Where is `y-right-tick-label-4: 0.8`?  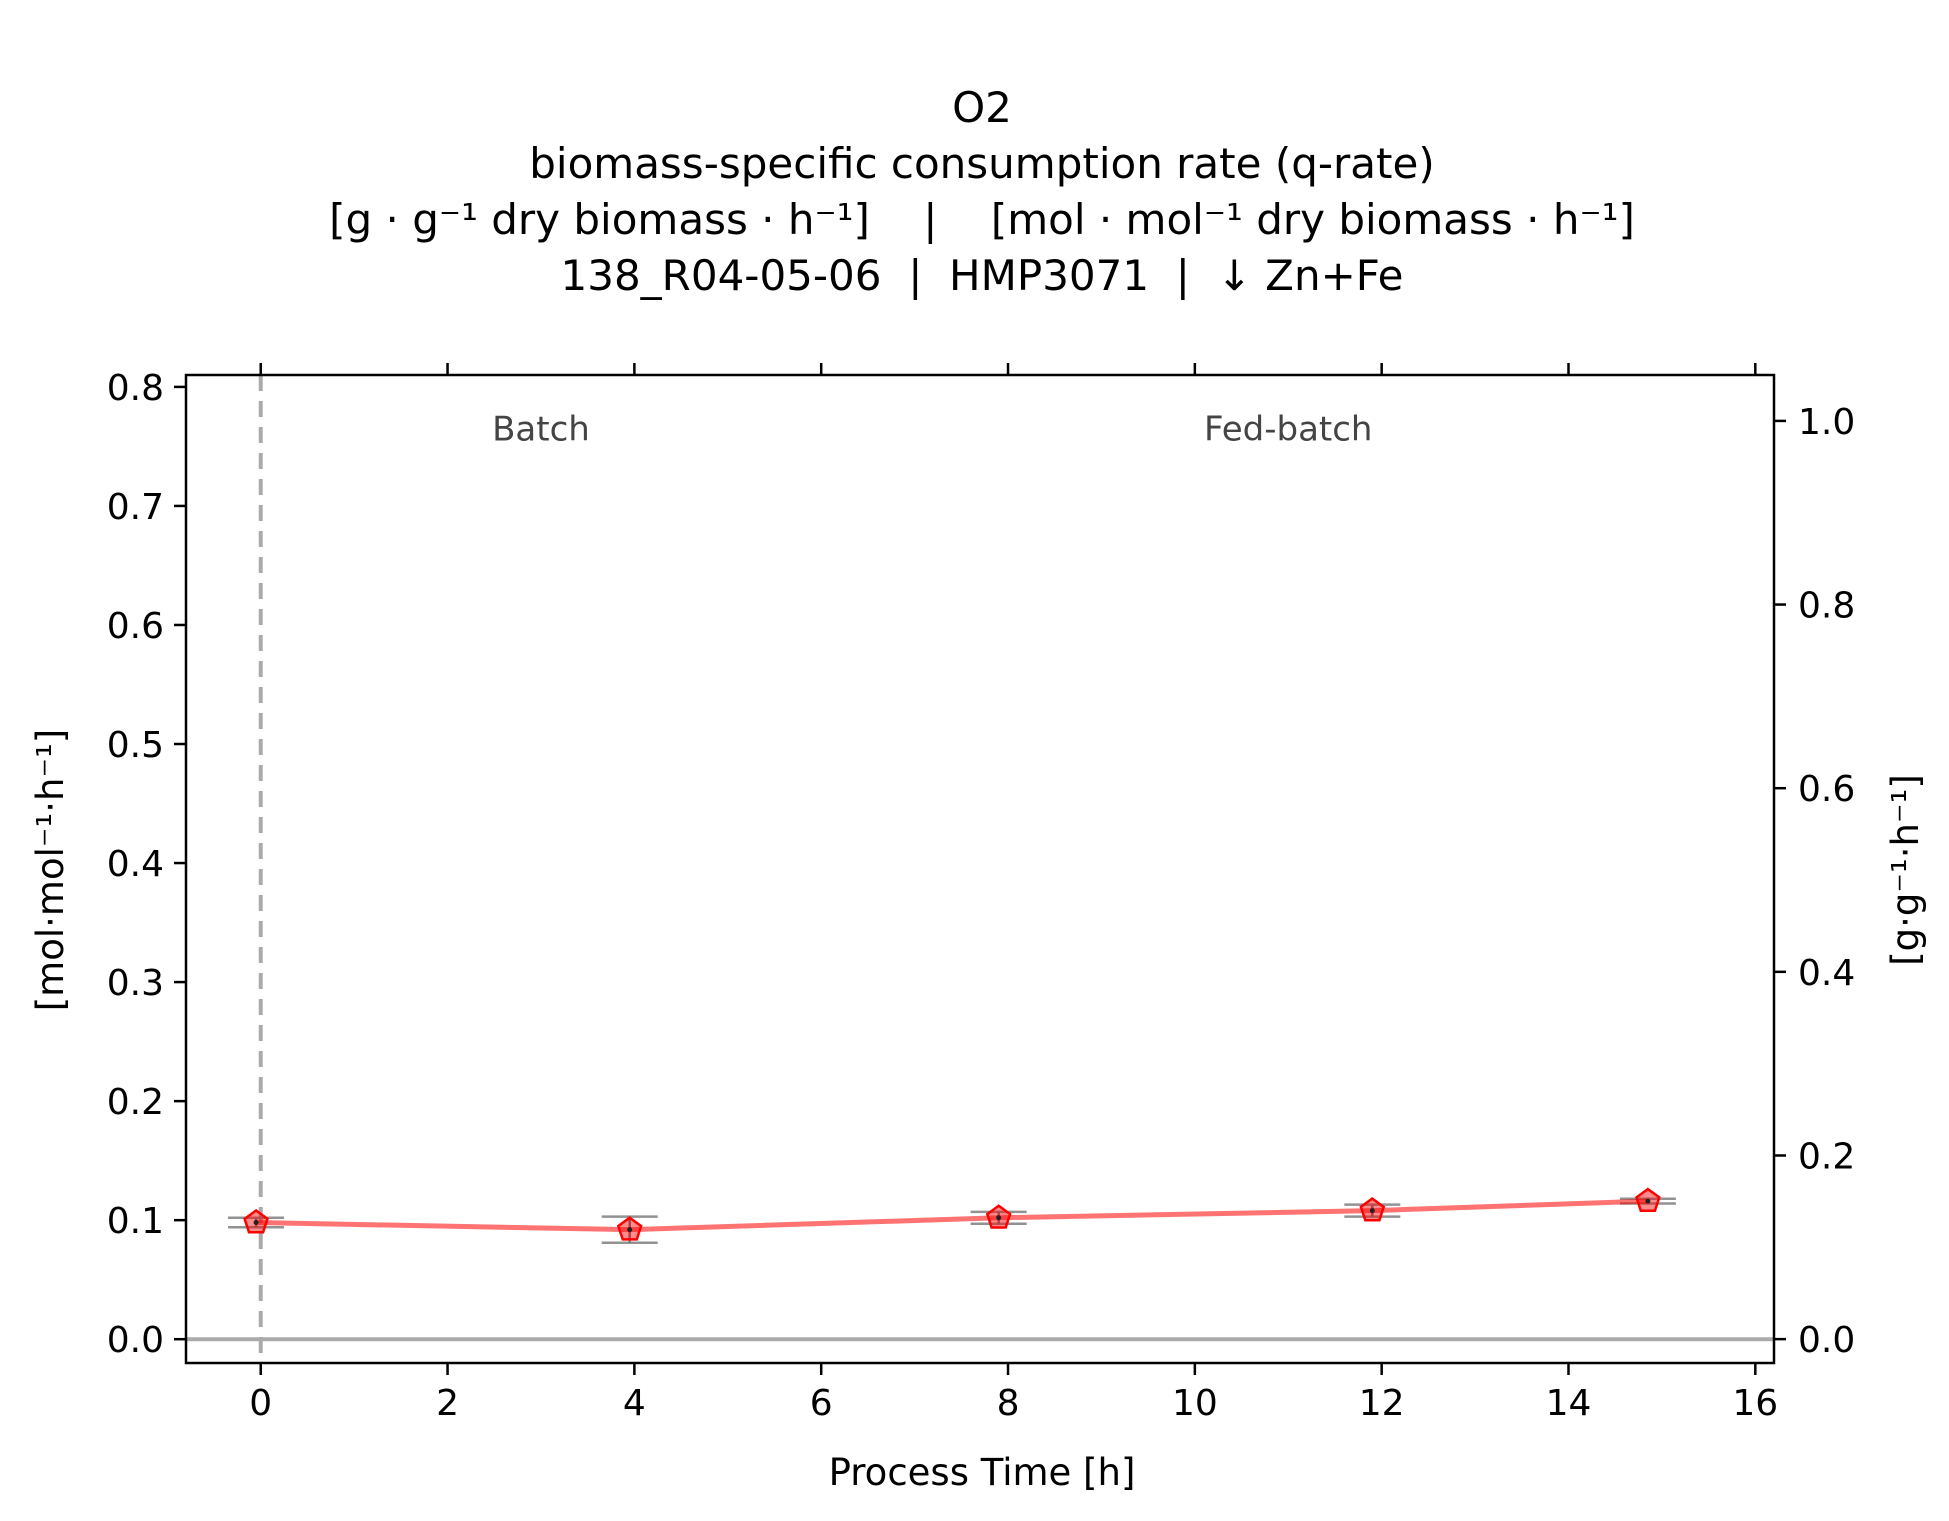 y-right-tick-label-4: 0.8 is located at coordinates (1826, 606).